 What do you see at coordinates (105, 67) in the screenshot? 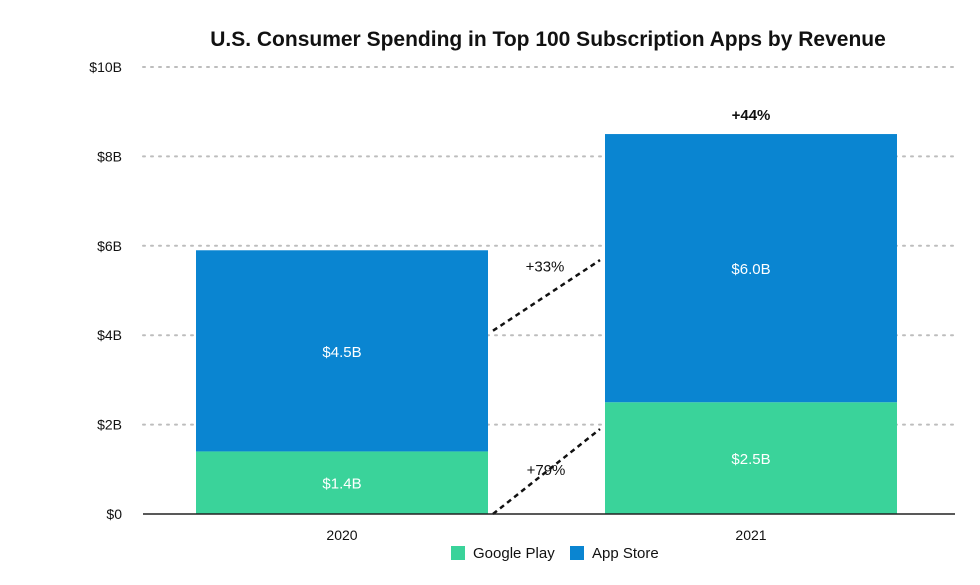
I see `y-tick-label: $10B` at bounding box center [105, 67].